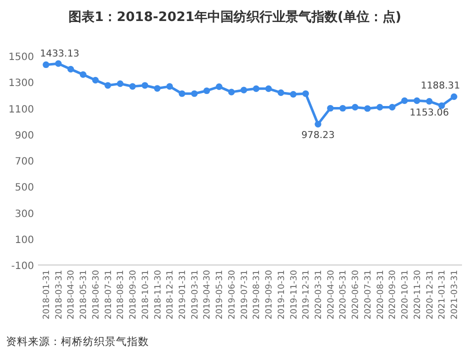 This screenshot has width=471, height=357. I want to click on x-tick-label: 2018-11-30, so click(158, 295).